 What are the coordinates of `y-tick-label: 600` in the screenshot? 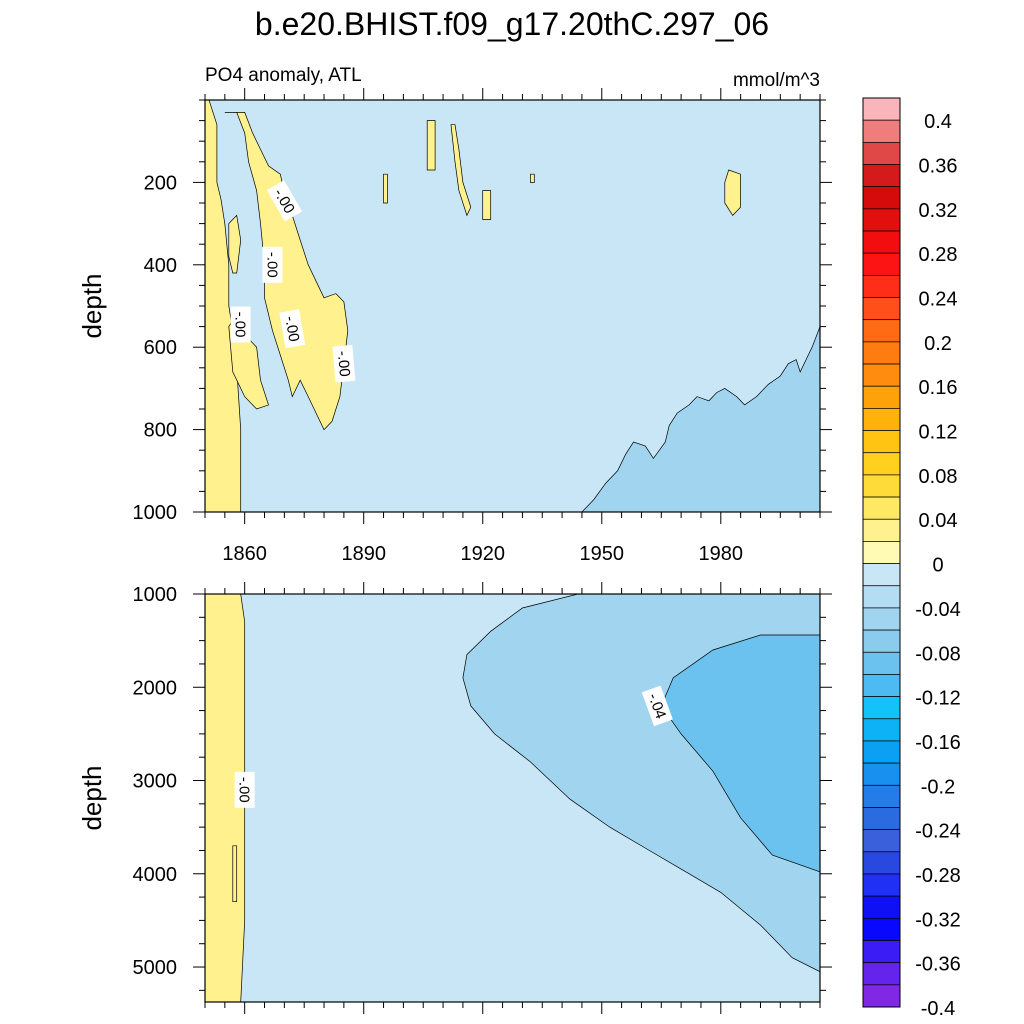 It's located at (160, 348).